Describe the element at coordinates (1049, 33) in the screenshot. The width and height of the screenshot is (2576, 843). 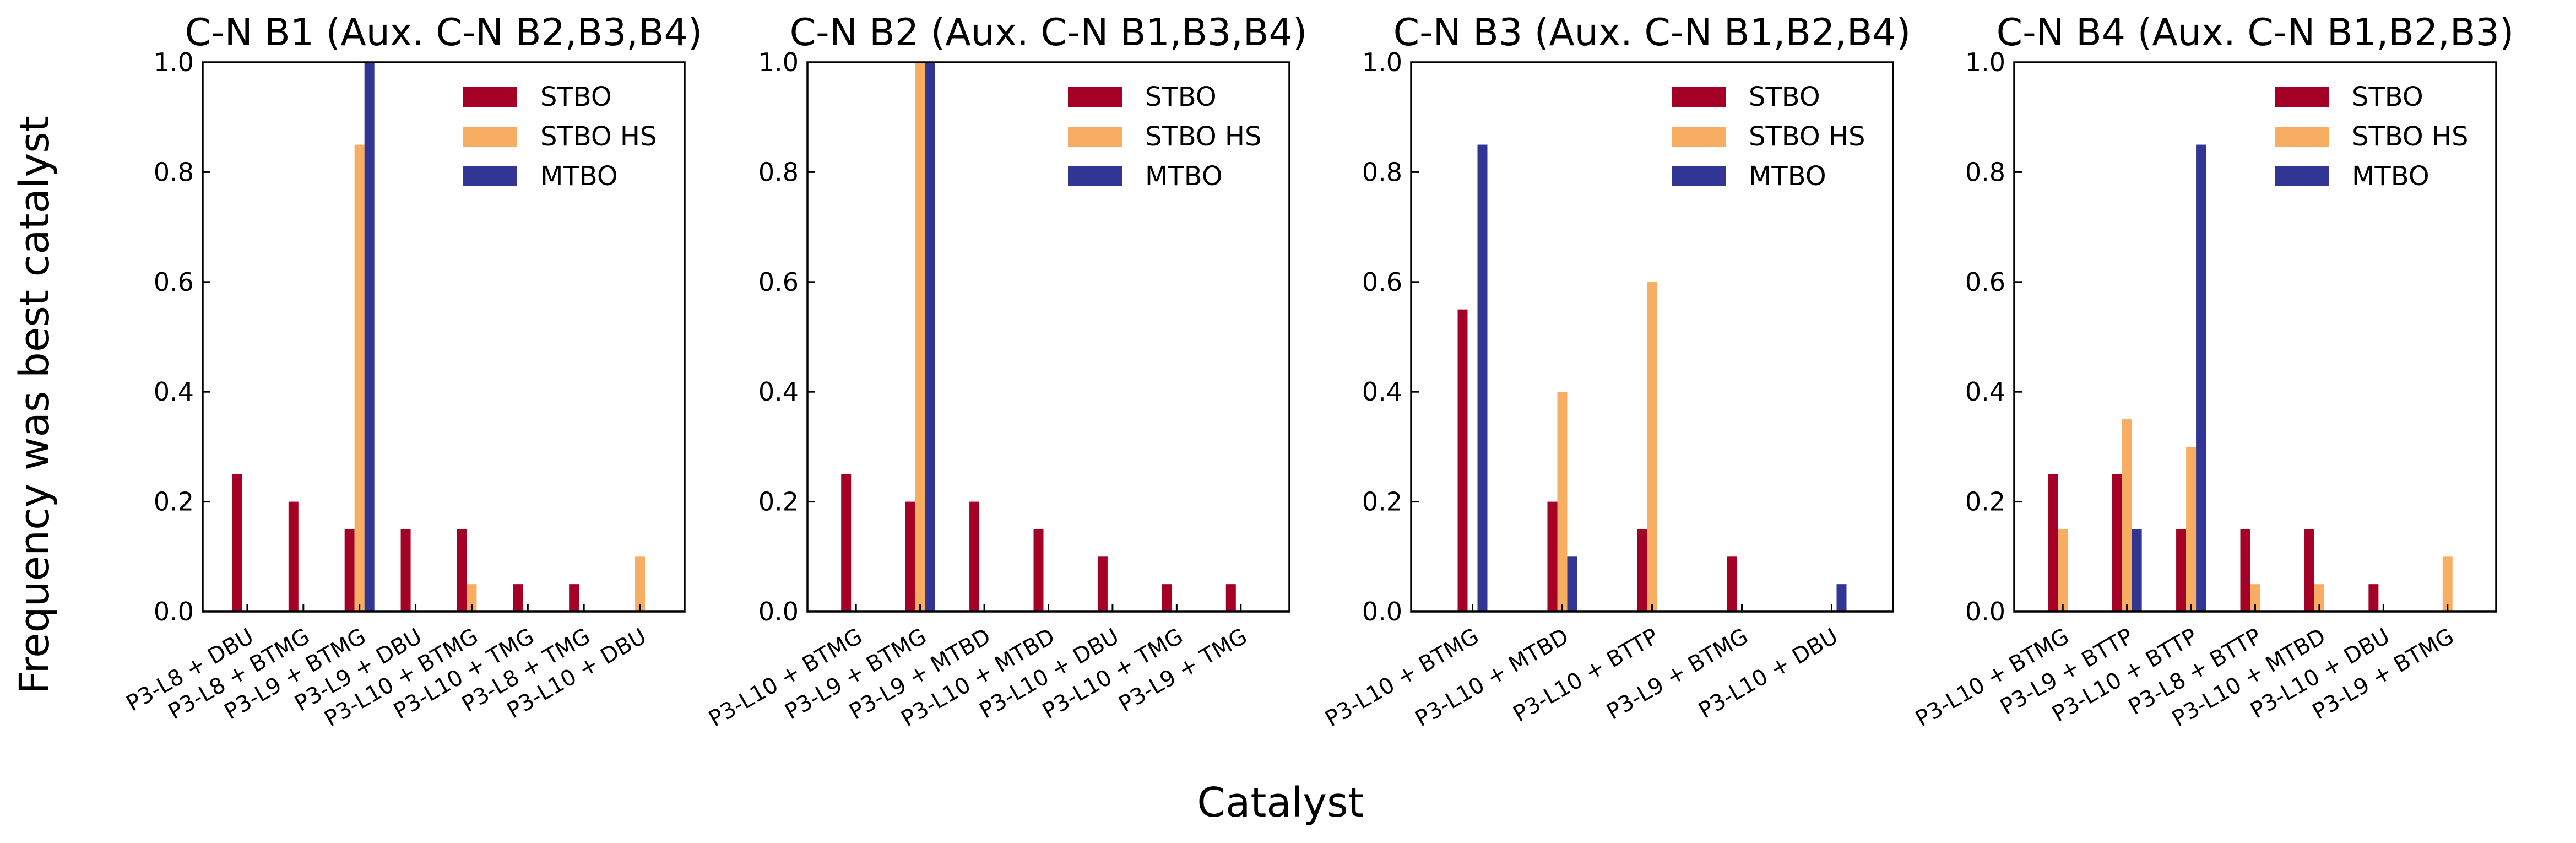
I see `chart-title: C-N B2 (Aux. C-N B1,B3,B4)` at that location.